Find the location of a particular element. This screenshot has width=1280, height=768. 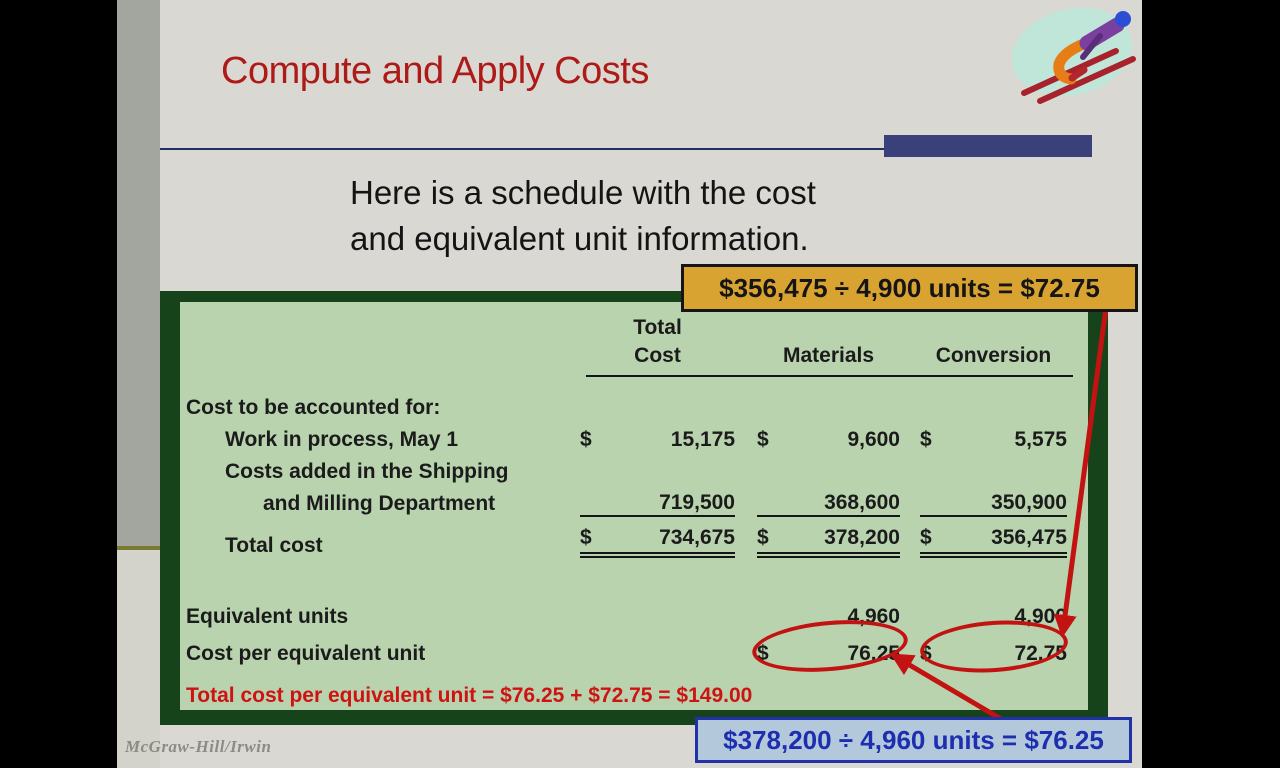

left-gutter-strip is located at coordinates (138, 273).